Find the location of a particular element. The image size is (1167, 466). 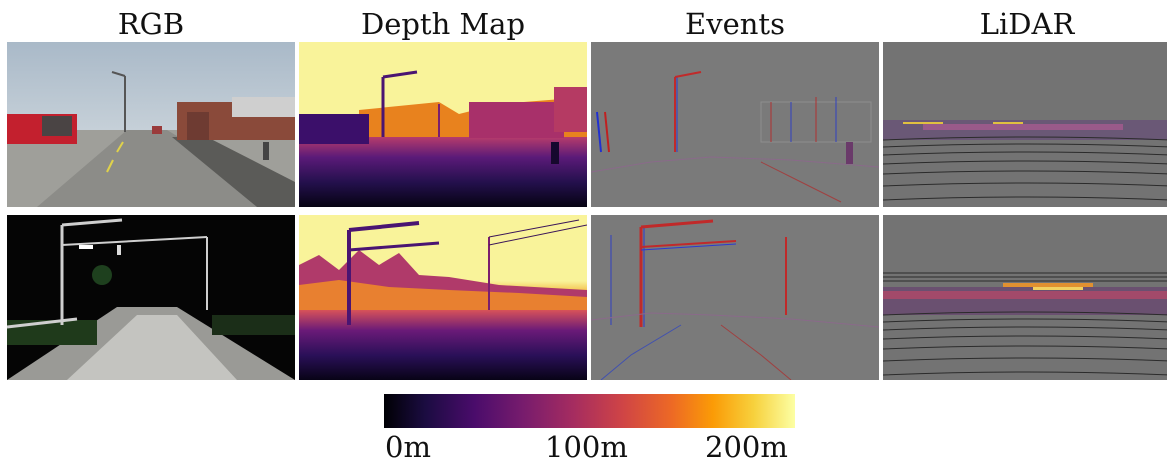

colorbar-tick-200m: 200m is located at coordinates (746, 447).